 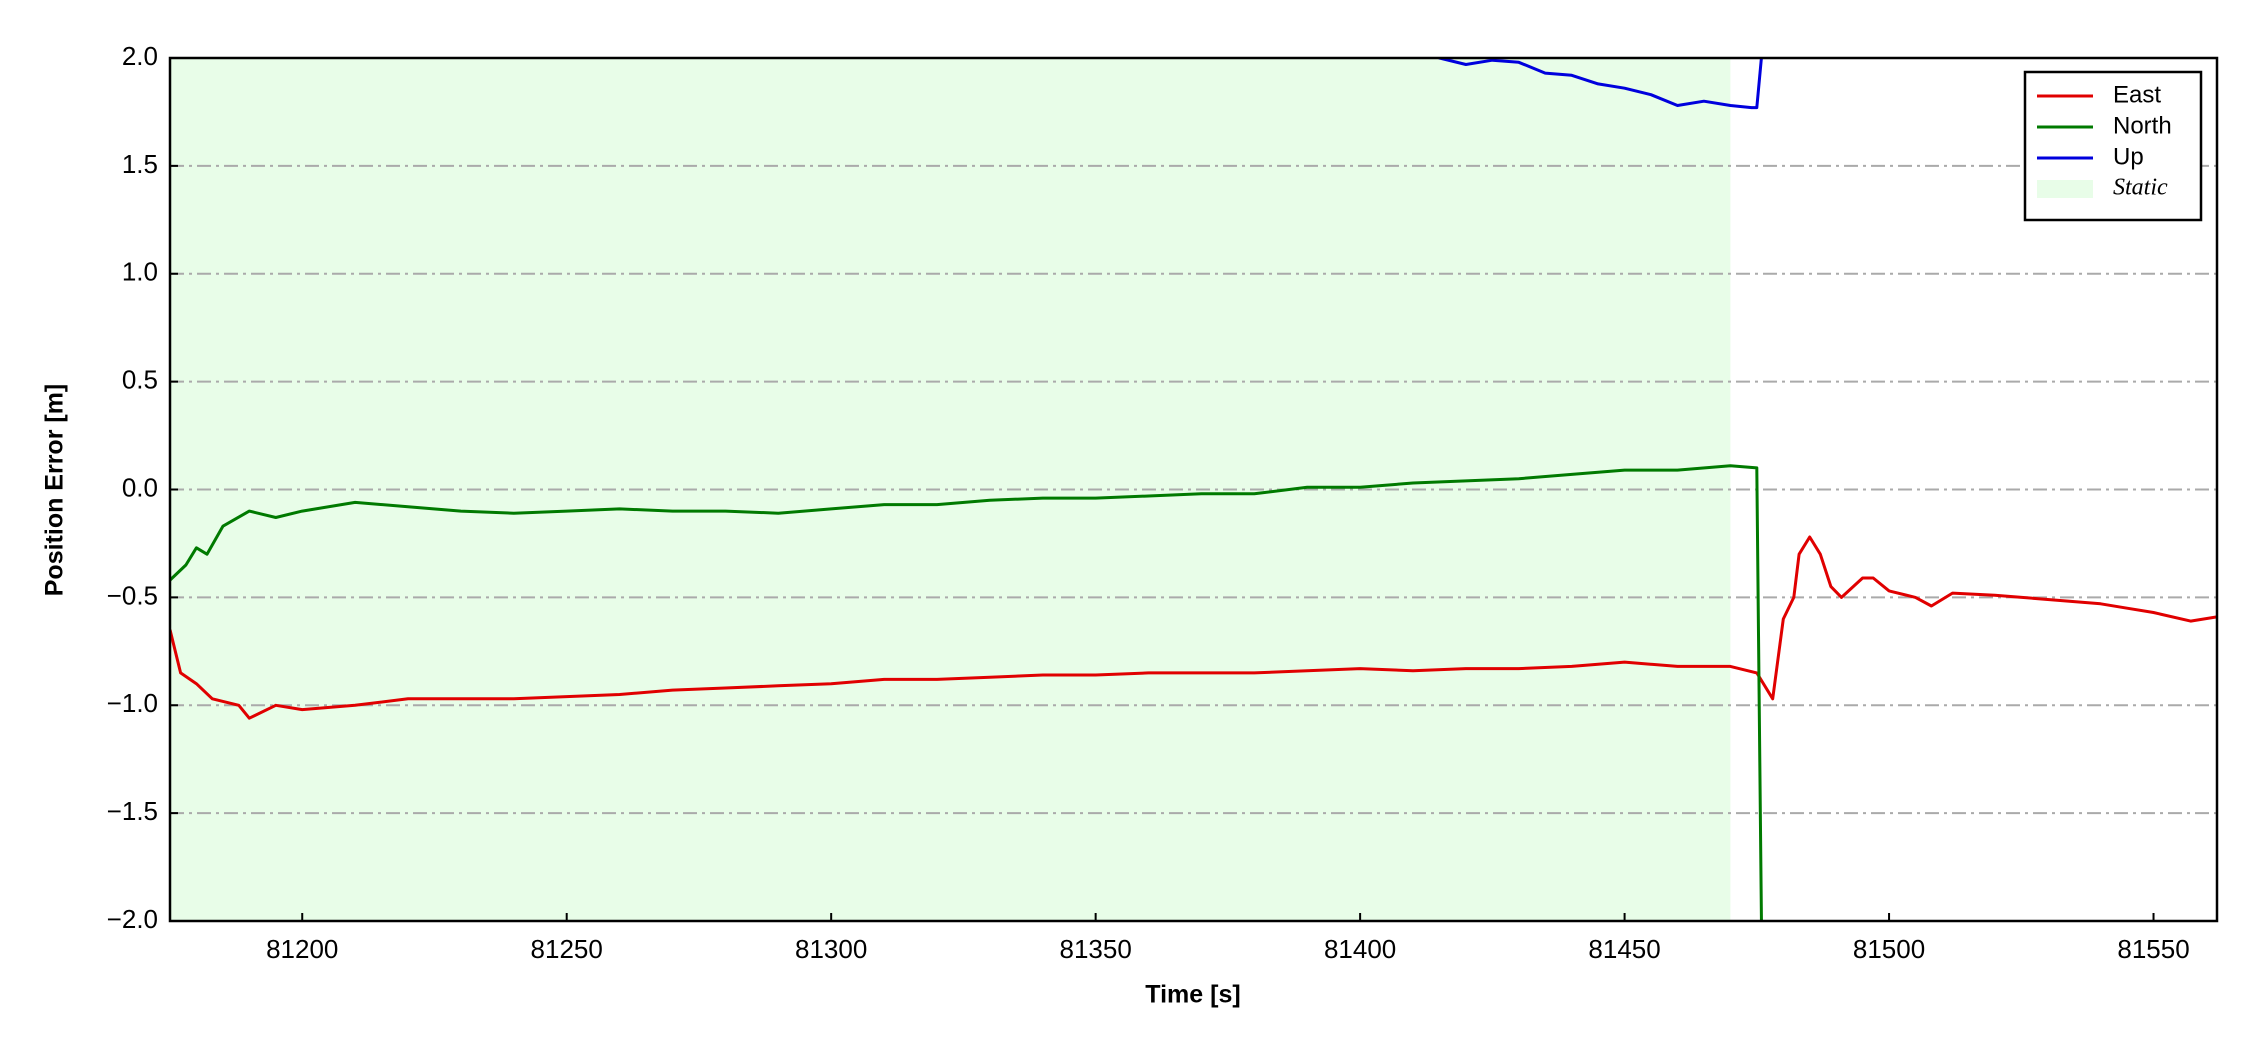 What do you see at coordinates (132, 919) in the screenshot?
I see `y-tick-label: −2.0` at bounding box center [132, 919].